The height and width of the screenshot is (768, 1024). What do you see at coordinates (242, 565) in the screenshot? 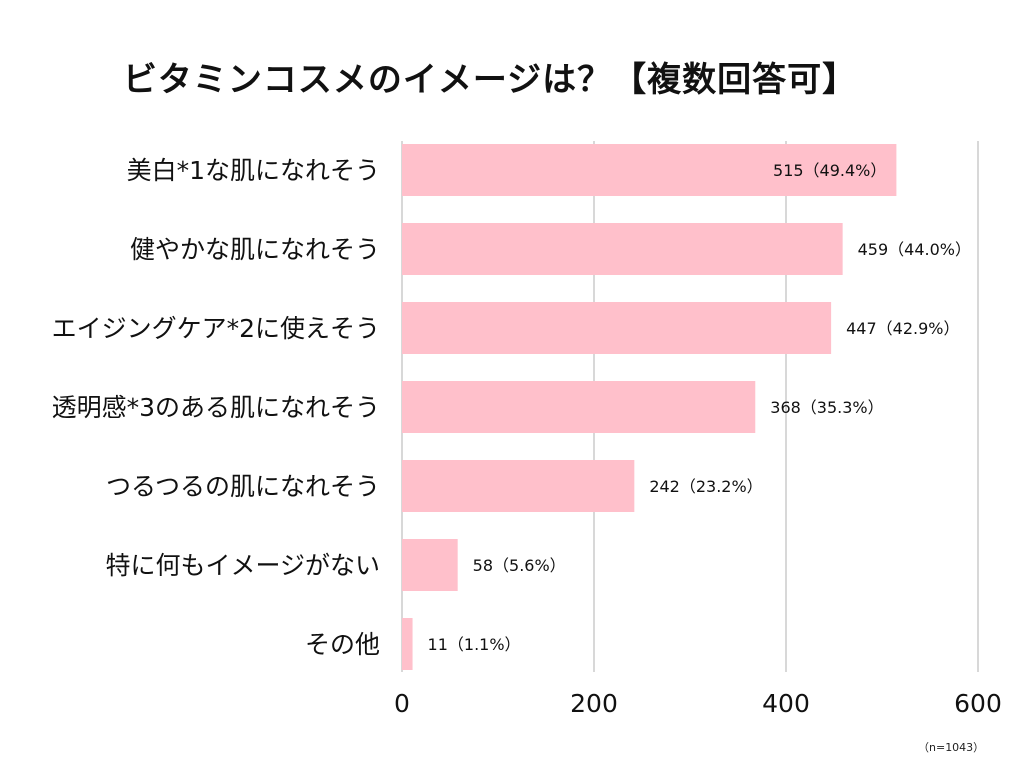
I see `category-label: 特に何もイメージがない` at bounding box center [242, 565].